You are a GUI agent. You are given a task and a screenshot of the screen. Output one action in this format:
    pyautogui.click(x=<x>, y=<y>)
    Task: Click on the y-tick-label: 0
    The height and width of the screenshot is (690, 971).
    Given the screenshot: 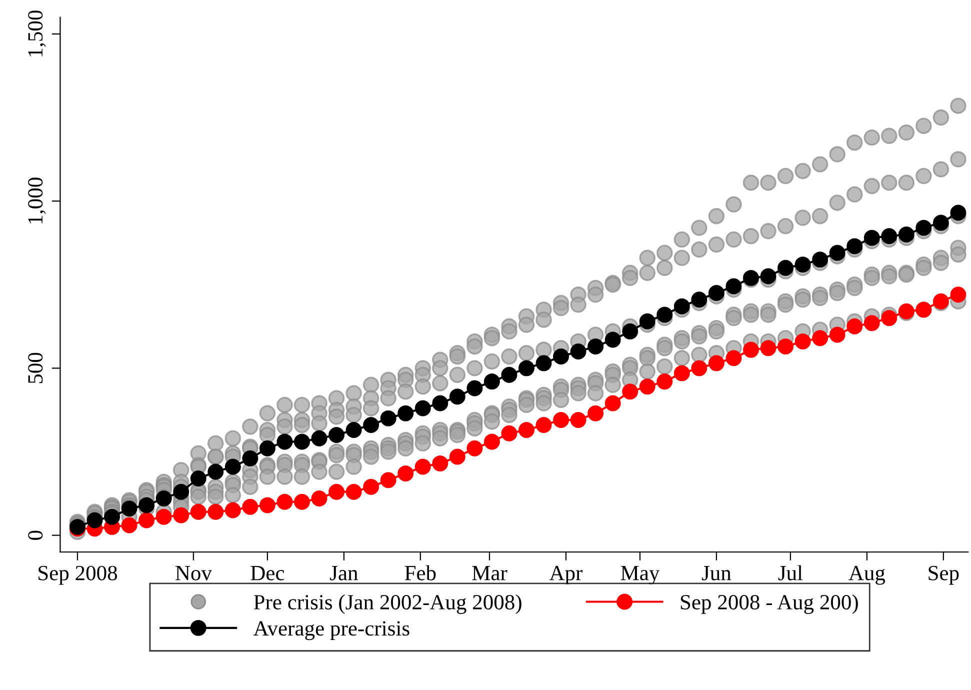 What is the action you would take?
    pyautogui.click(x=35, y=535)
    